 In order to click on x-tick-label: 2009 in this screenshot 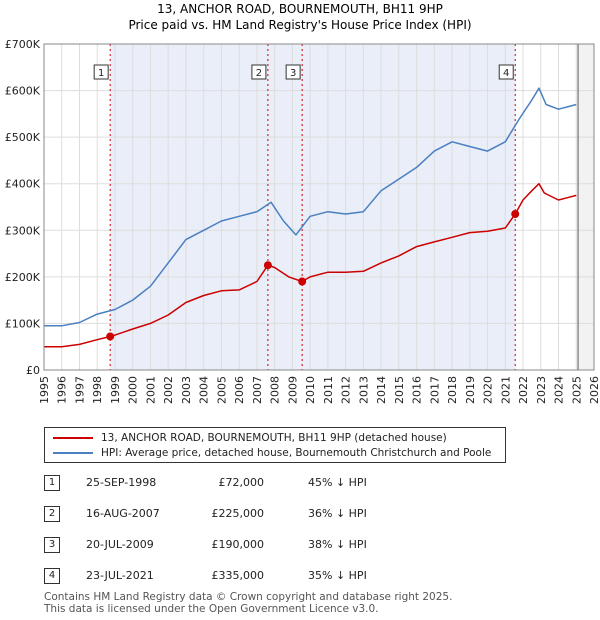, I will do `click(292, 390)`.